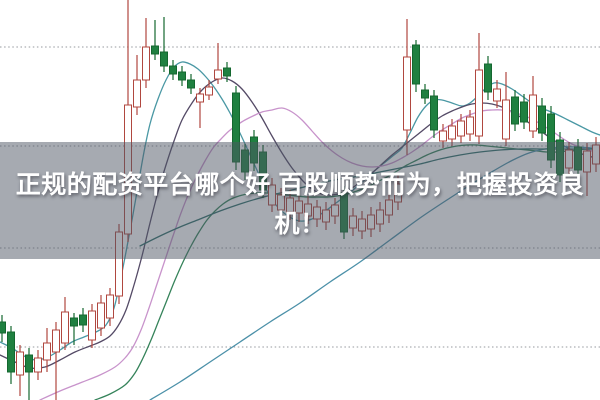  Describe the element at coordinates (300, 223) in the screenshot. I see `headline-line-2: 机！` at that location.